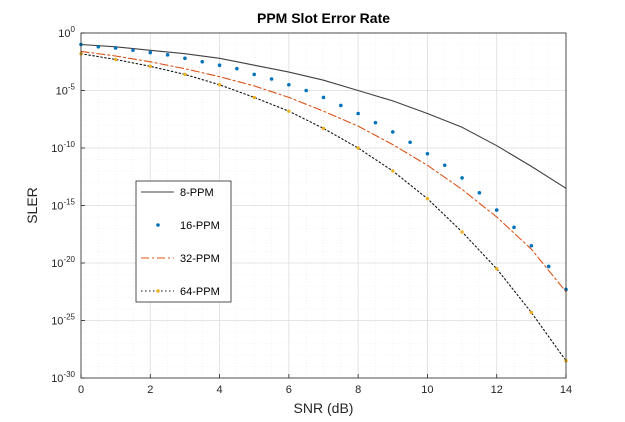  Describe the element at coordinates (197, 193) in the screenshot. I see `legend-label-8-ppm: 8-PPM` at that location.